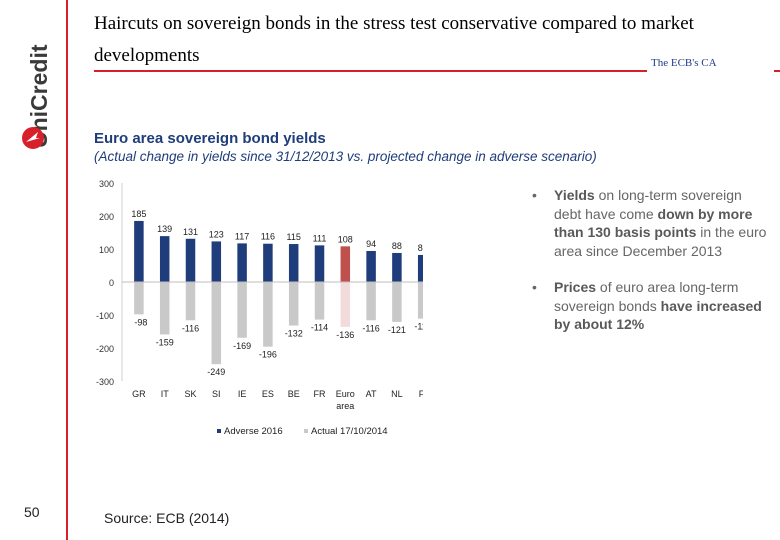 This screenshot has height=540, width=780. What do you see at coordinates (139, 394) in the screenshot?
I see `x-tick-label: GR` at bounding box center [139, 394].